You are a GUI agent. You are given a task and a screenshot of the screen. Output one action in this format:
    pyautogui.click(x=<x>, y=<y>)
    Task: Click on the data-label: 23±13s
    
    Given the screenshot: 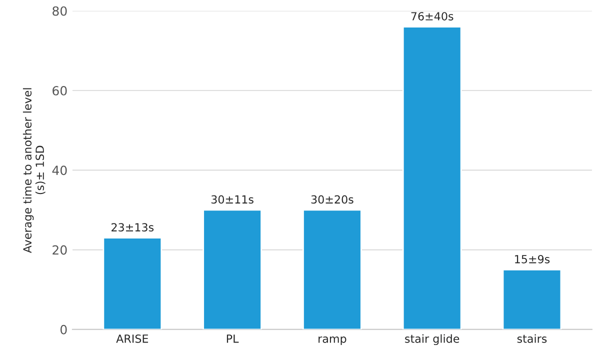 What is the action you would take?
    pyautogui.click(x=133, y=227)
    